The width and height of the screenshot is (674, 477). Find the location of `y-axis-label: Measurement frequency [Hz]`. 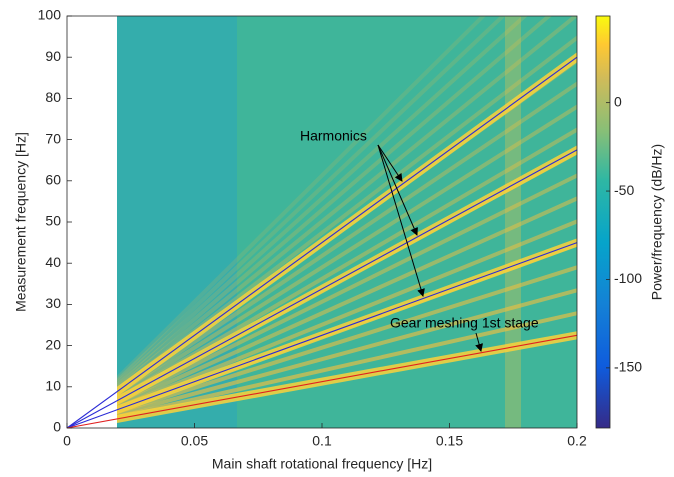

y-axis-label: Measurement frequency [Hz] is located at coordinates (21, 222).